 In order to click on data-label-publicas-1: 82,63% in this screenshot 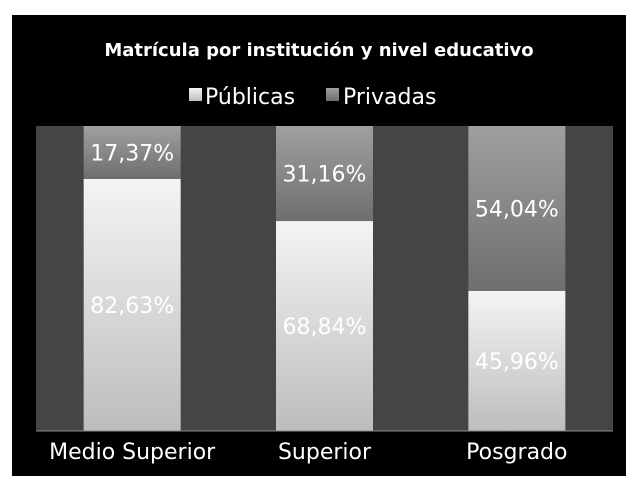, I will do `click(132, 306)`.